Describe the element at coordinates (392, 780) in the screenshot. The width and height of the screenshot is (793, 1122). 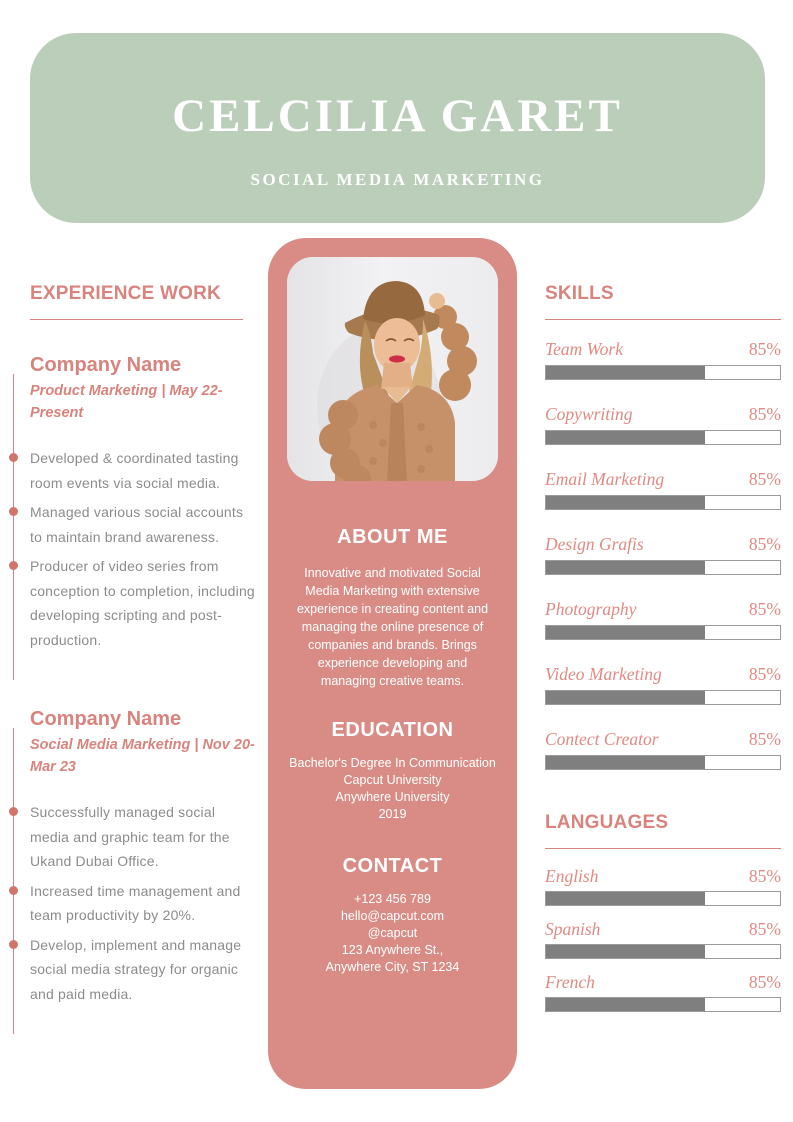
I see `education-university: Capcut University` at that location.